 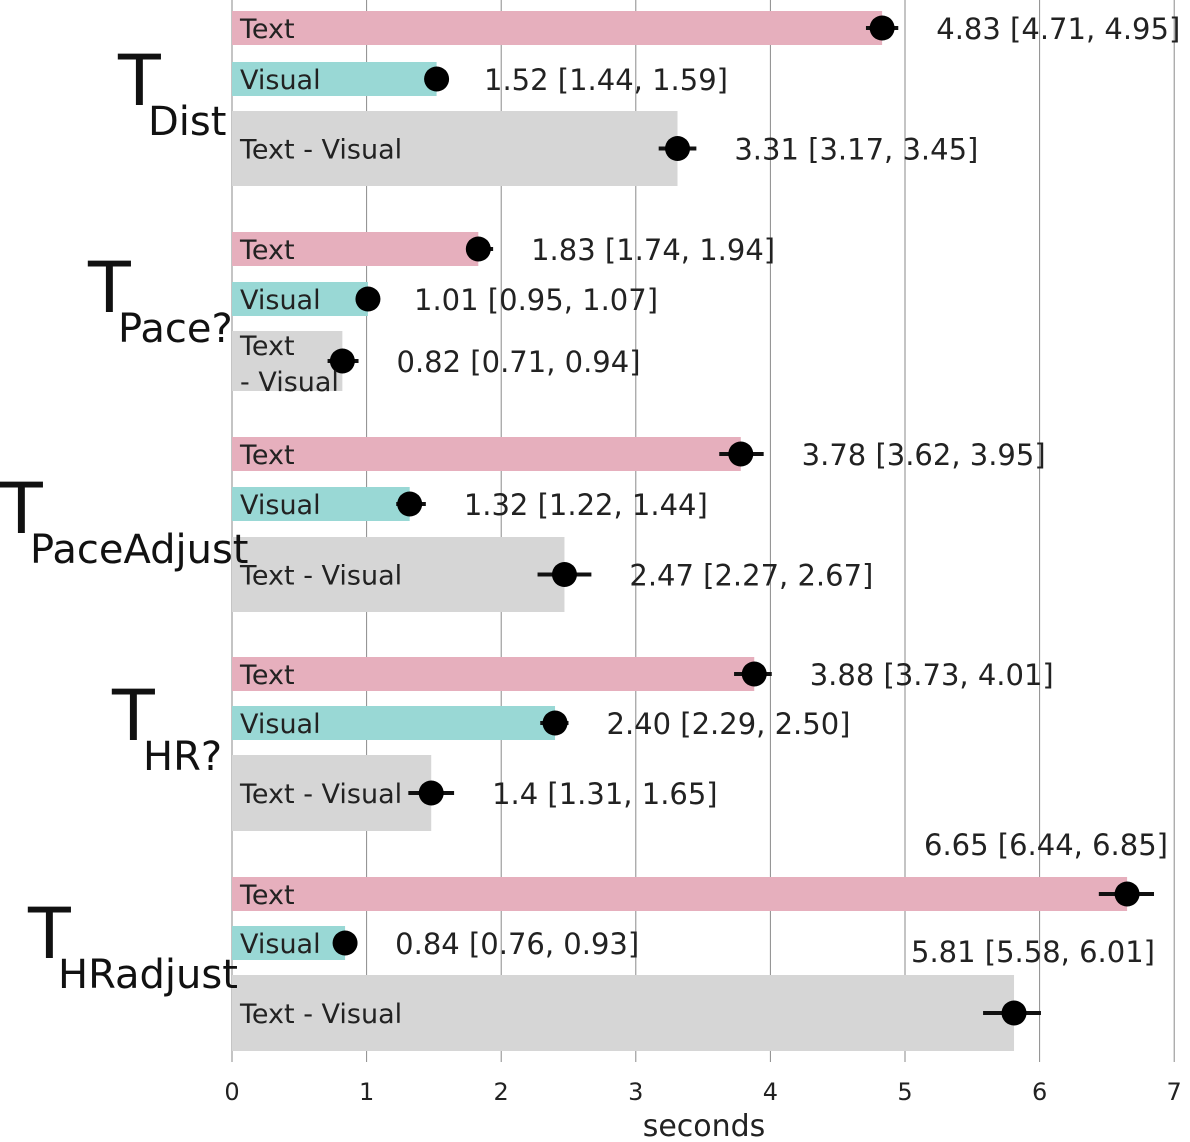 What do you see at coordinates (139, 550) in the screenshot?
I see `group-label-sub: PaceAdjust` at bounding box center [139, 550].